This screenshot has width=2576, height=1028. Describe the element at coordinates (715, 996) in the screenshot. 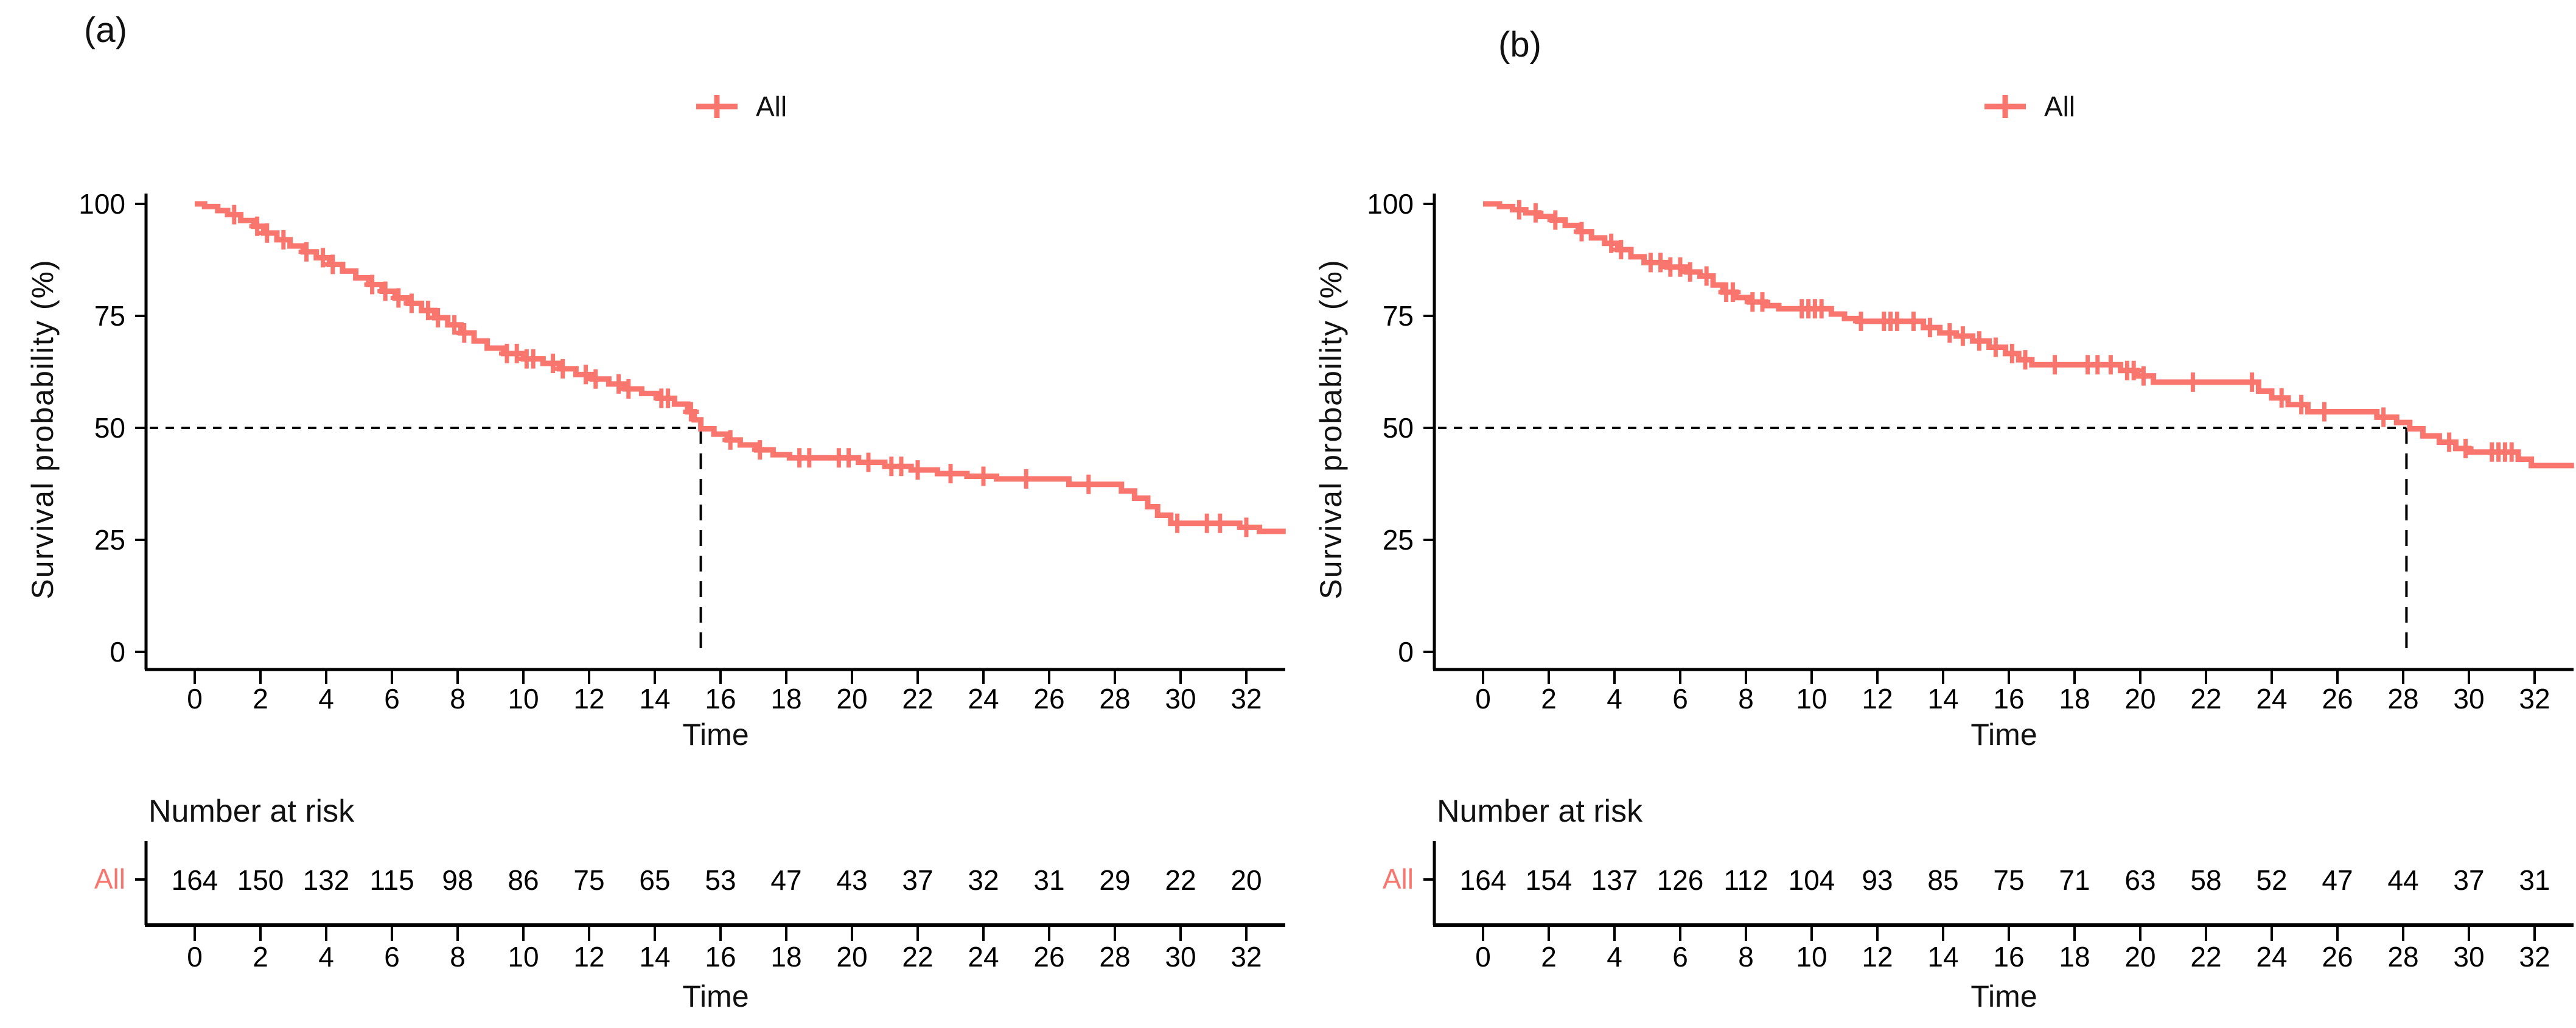

I see `risk-x-axis-title: Time` at that location.